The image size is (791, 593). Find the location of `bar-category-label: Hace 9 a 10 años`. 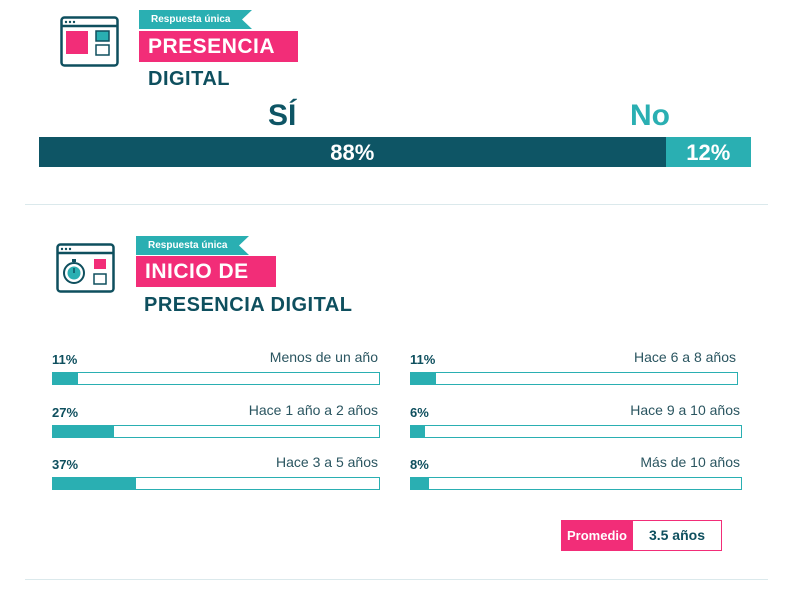

bar-category-label: Hace 9 a 10 años is located at coordinates (685, 410).